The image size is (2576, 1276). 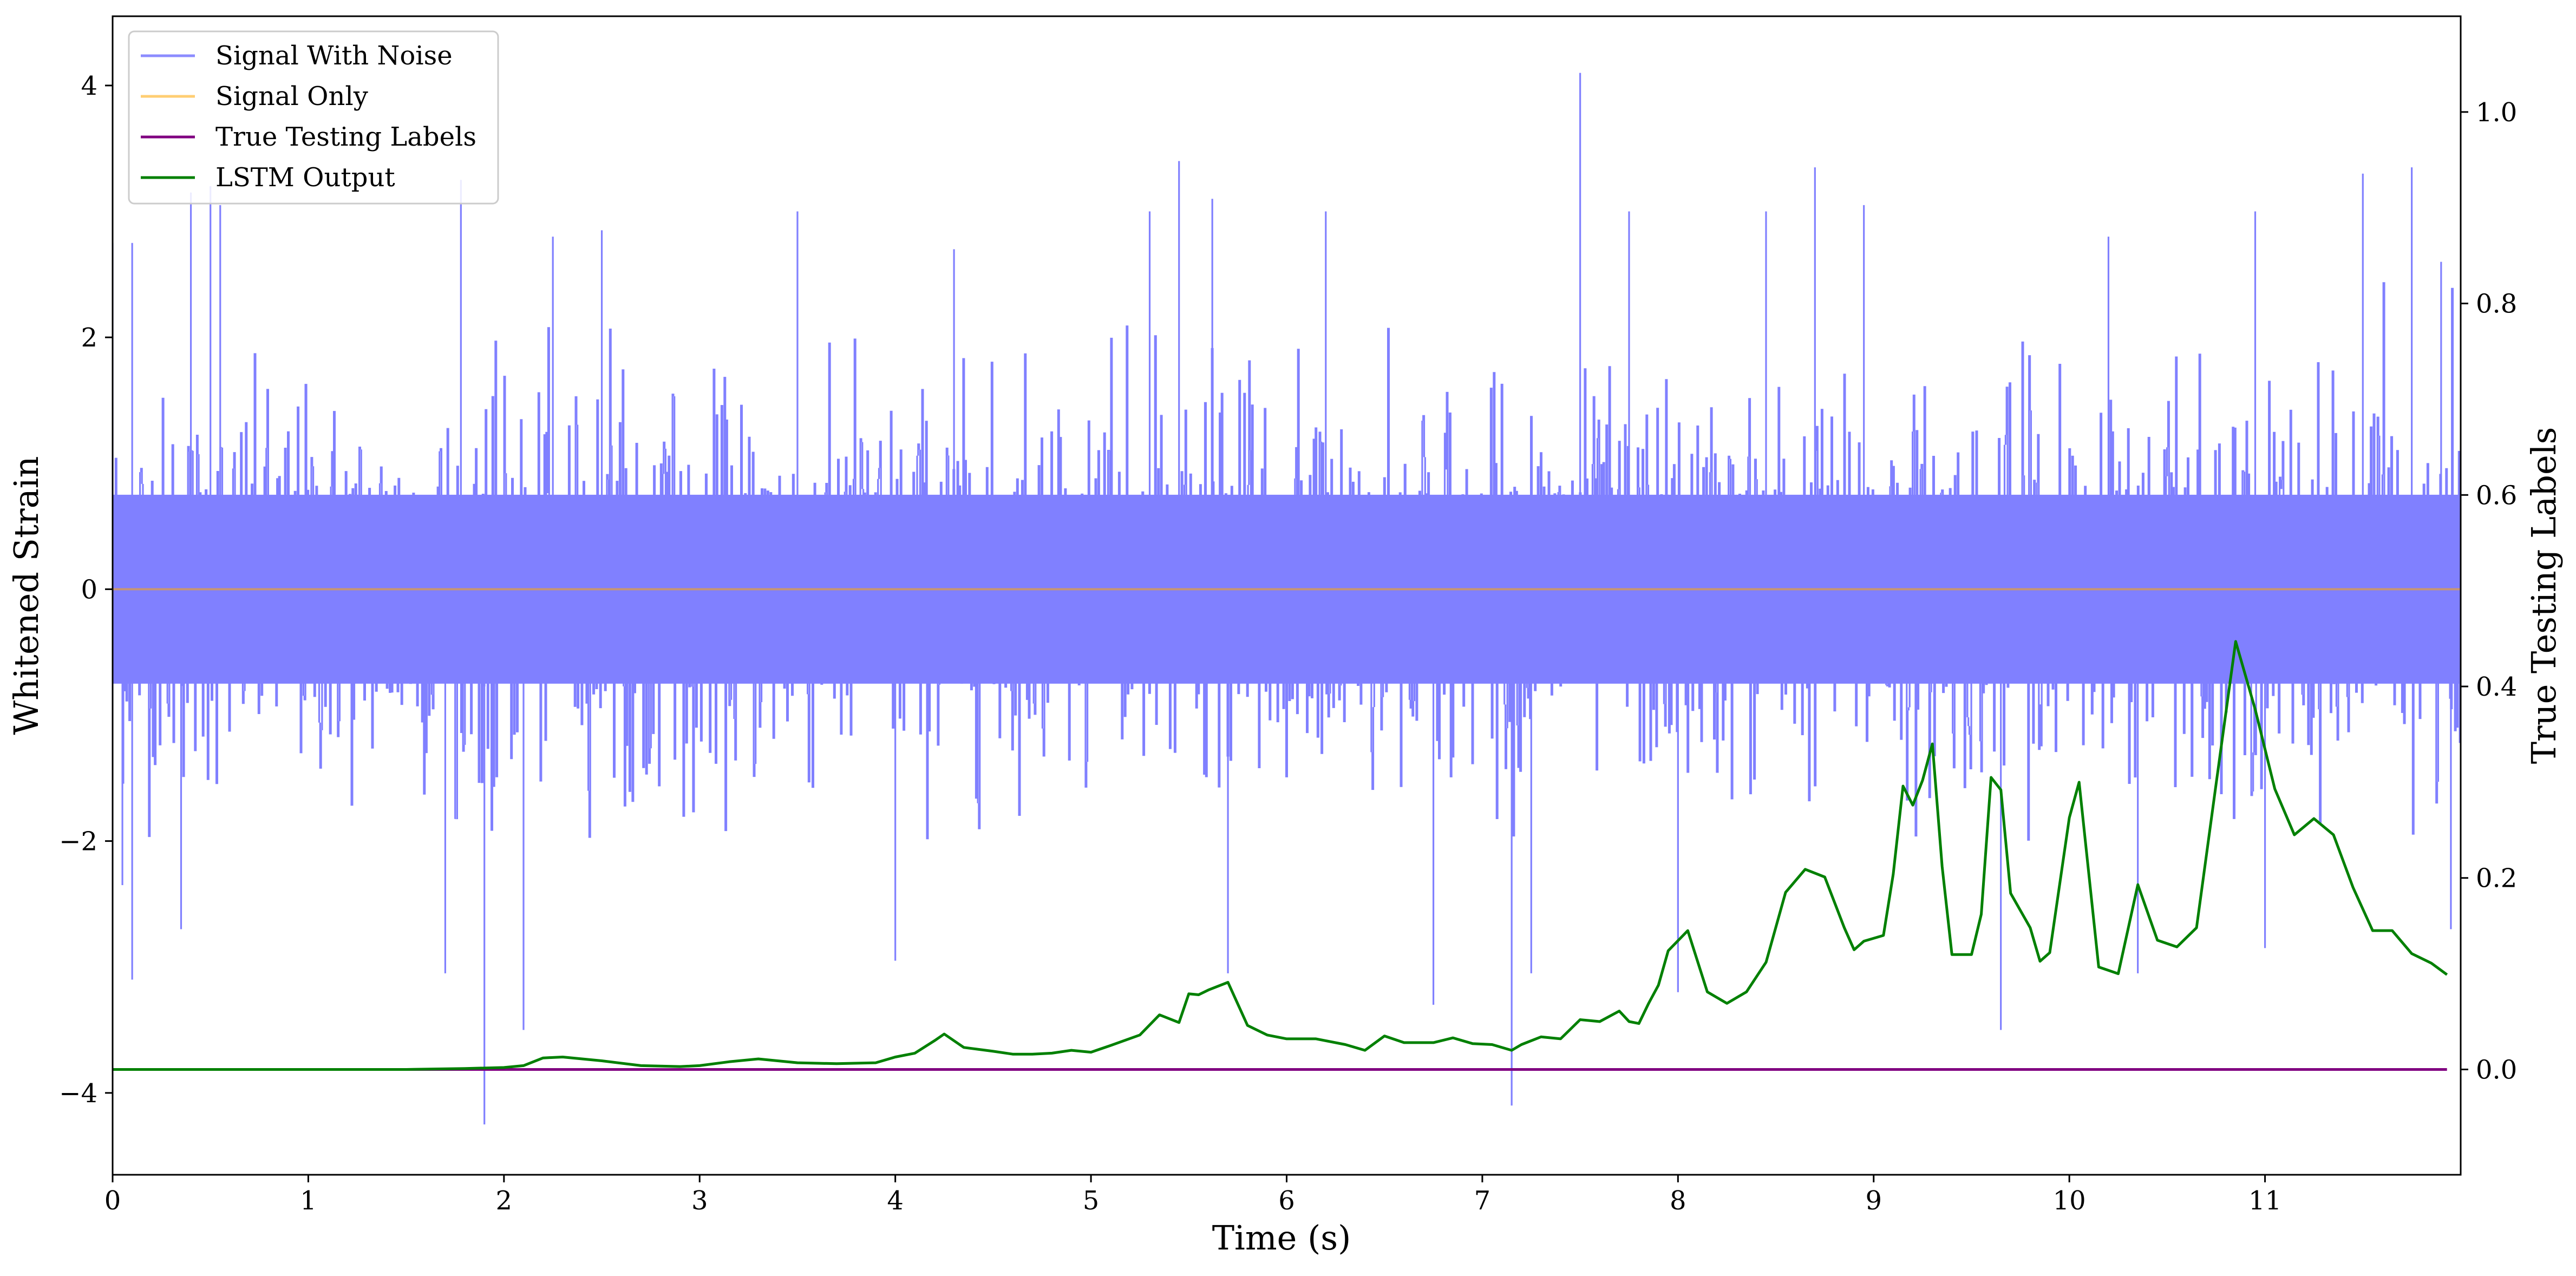 What do you see at coordinates (2496, 304) in the screenshot?
I see `y2-tick-label: 0.8` at bounding box center [2496, 304].